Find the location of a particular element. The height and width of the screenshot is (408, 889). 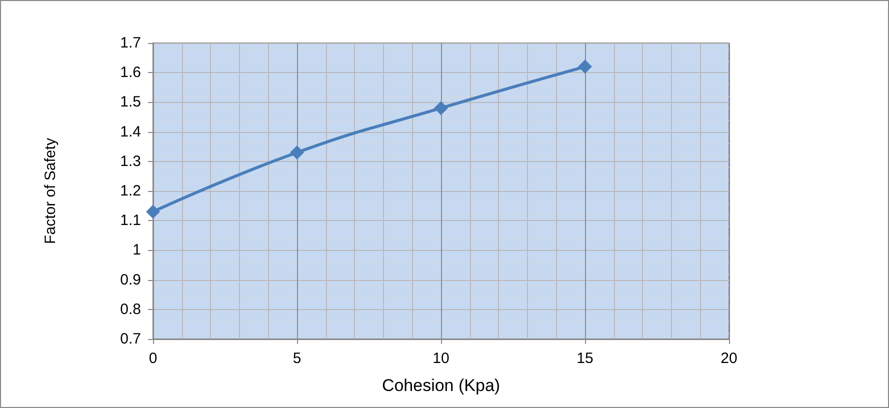

y-tick-label: 1.5 is located at coordinates (130, 102).